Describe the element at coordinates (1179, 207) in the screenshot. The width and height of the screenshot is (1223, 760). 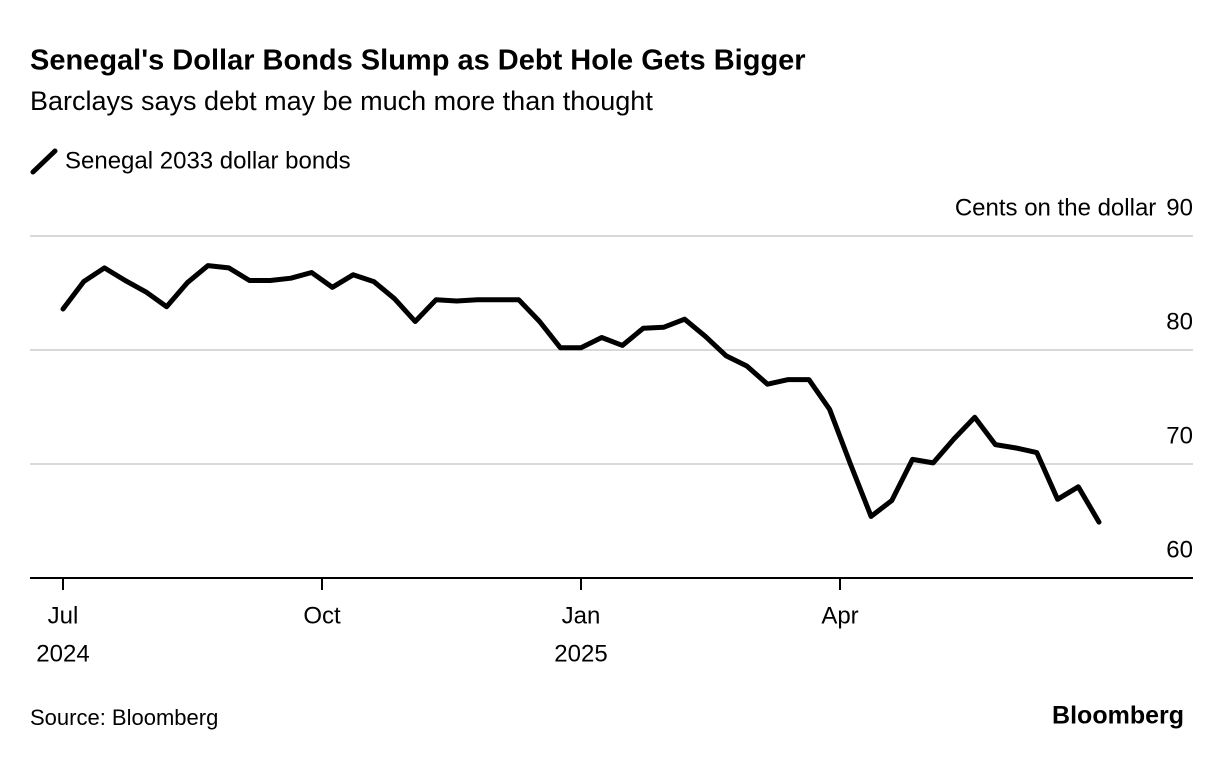
I see `y-tick-label: 90` at that location.